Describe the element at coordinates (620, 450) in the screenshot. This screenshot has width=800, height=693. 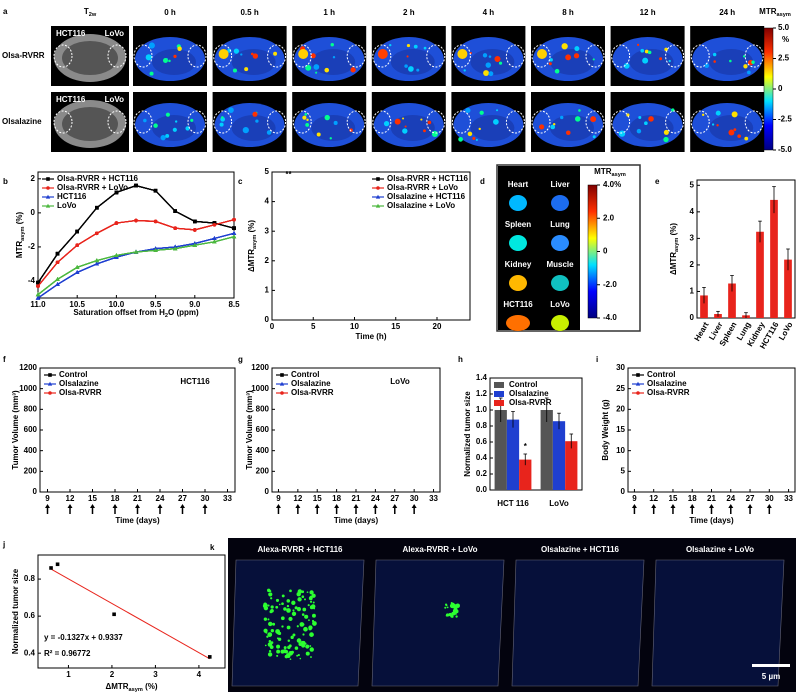
I see `y-tick-label: 10` at that location.